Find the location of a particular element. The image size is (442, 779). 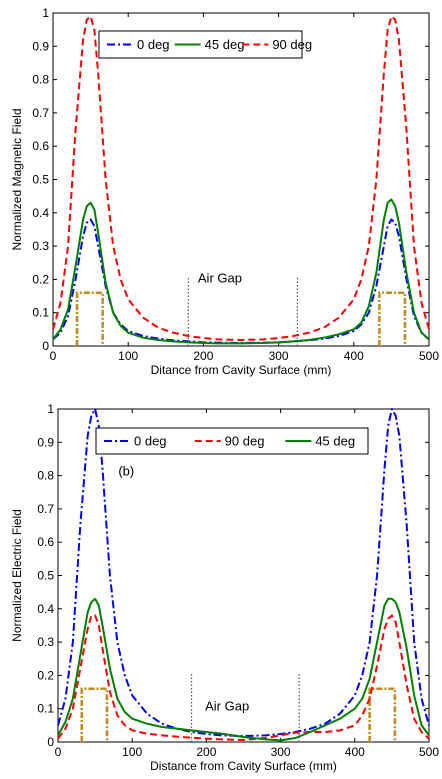

chart2-y-tick-label: 0.6 is located at coordinates (45, 542).